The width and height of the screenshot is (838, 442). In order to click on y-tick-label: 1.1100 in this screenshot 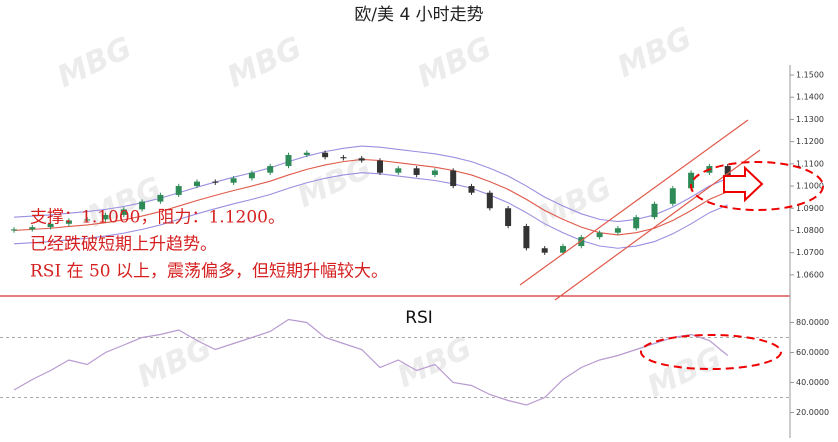, I will do `click(810, 163)`.